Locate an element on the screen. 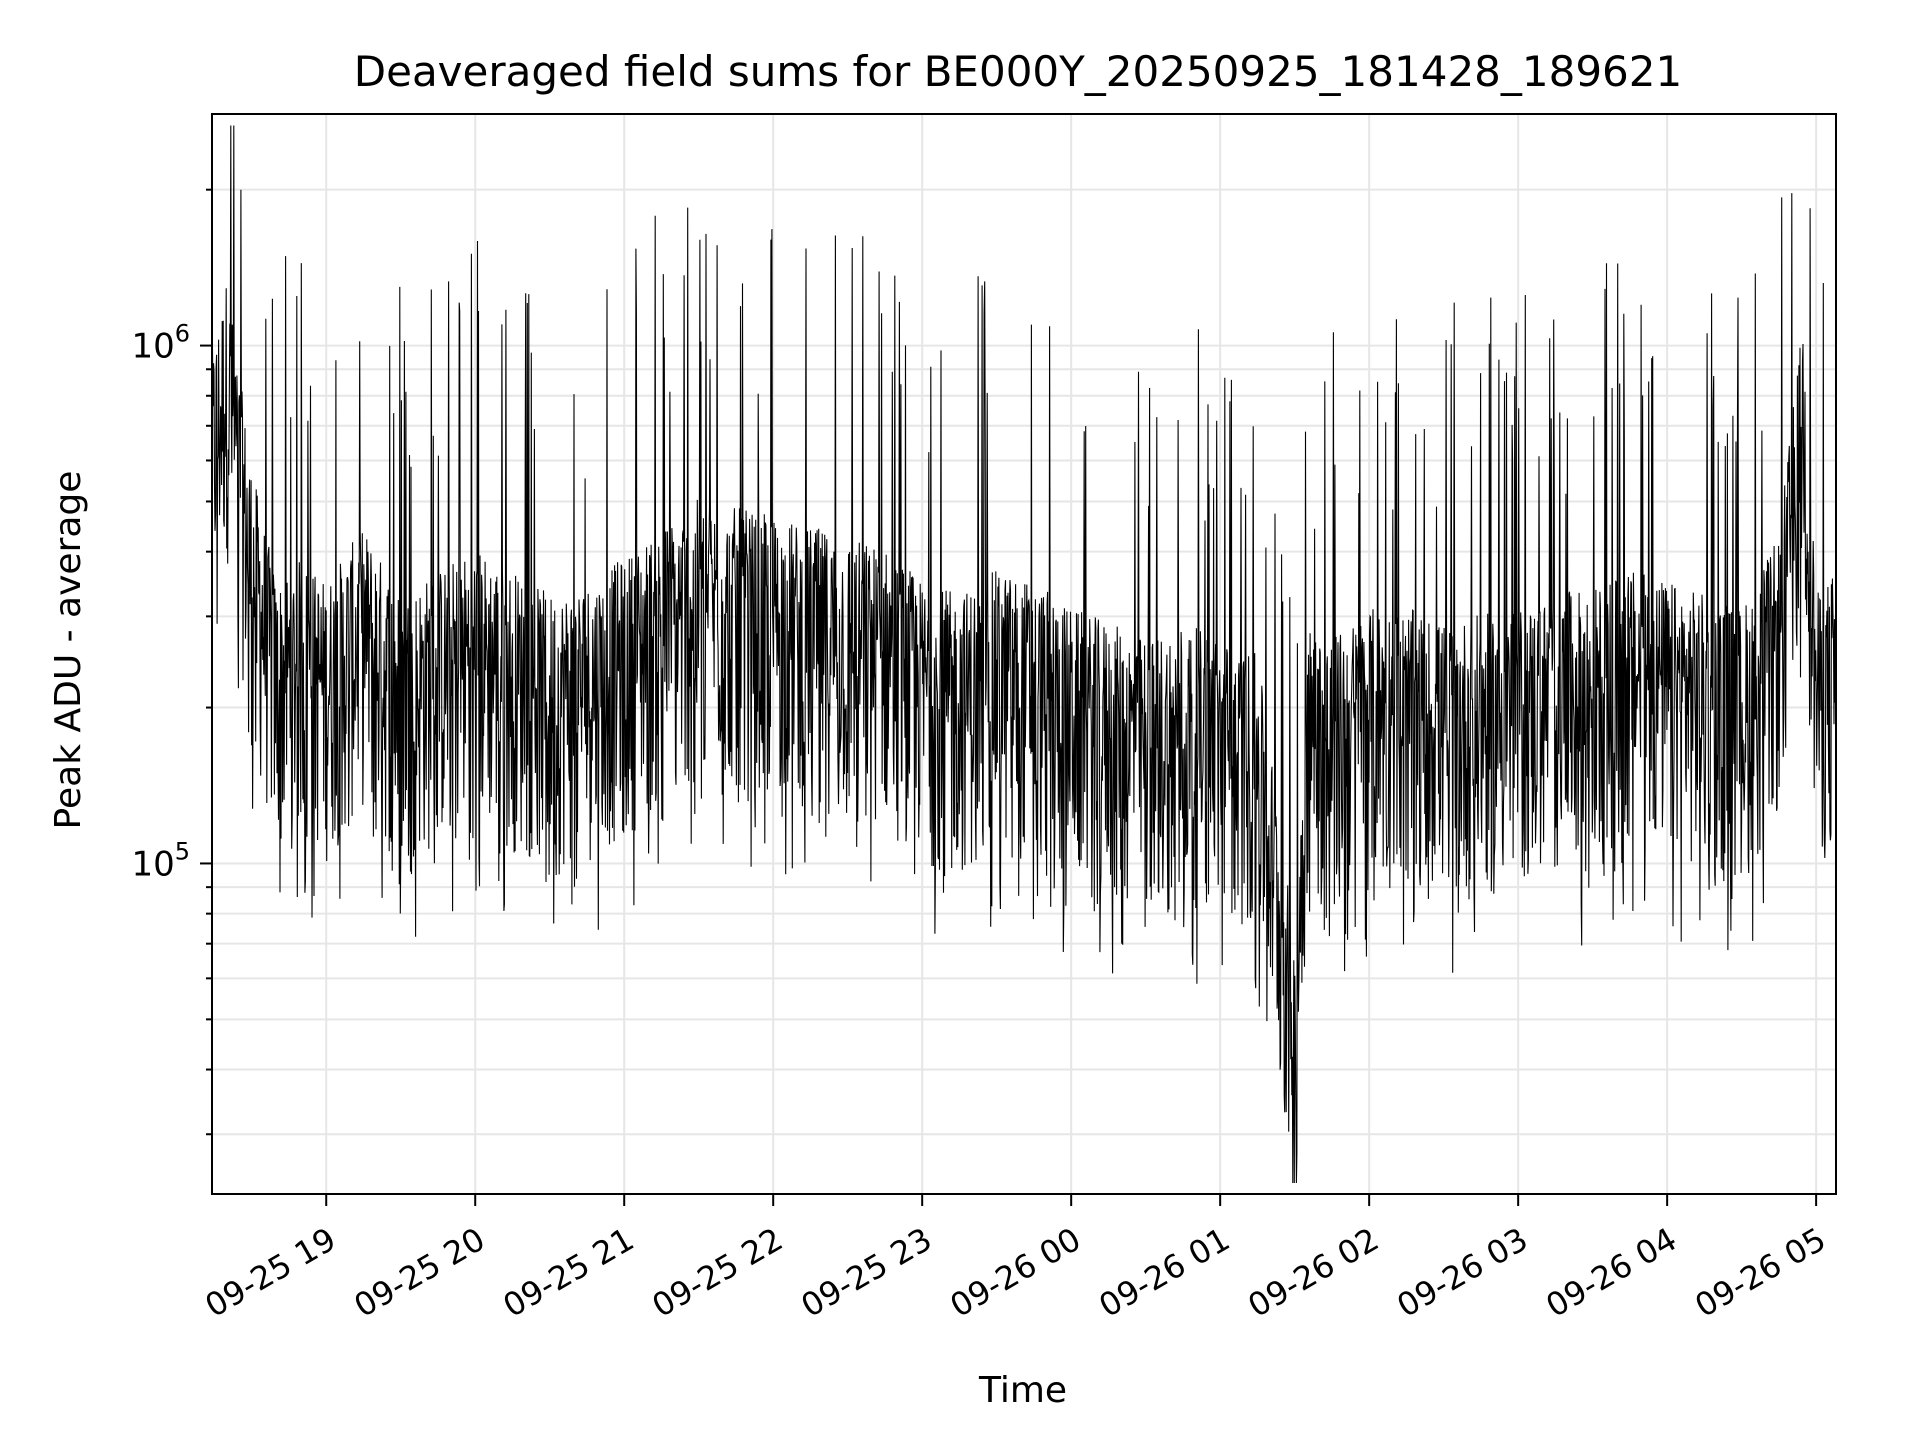  y-tick-label: 10⁵ is located at coordinates (160, 860).